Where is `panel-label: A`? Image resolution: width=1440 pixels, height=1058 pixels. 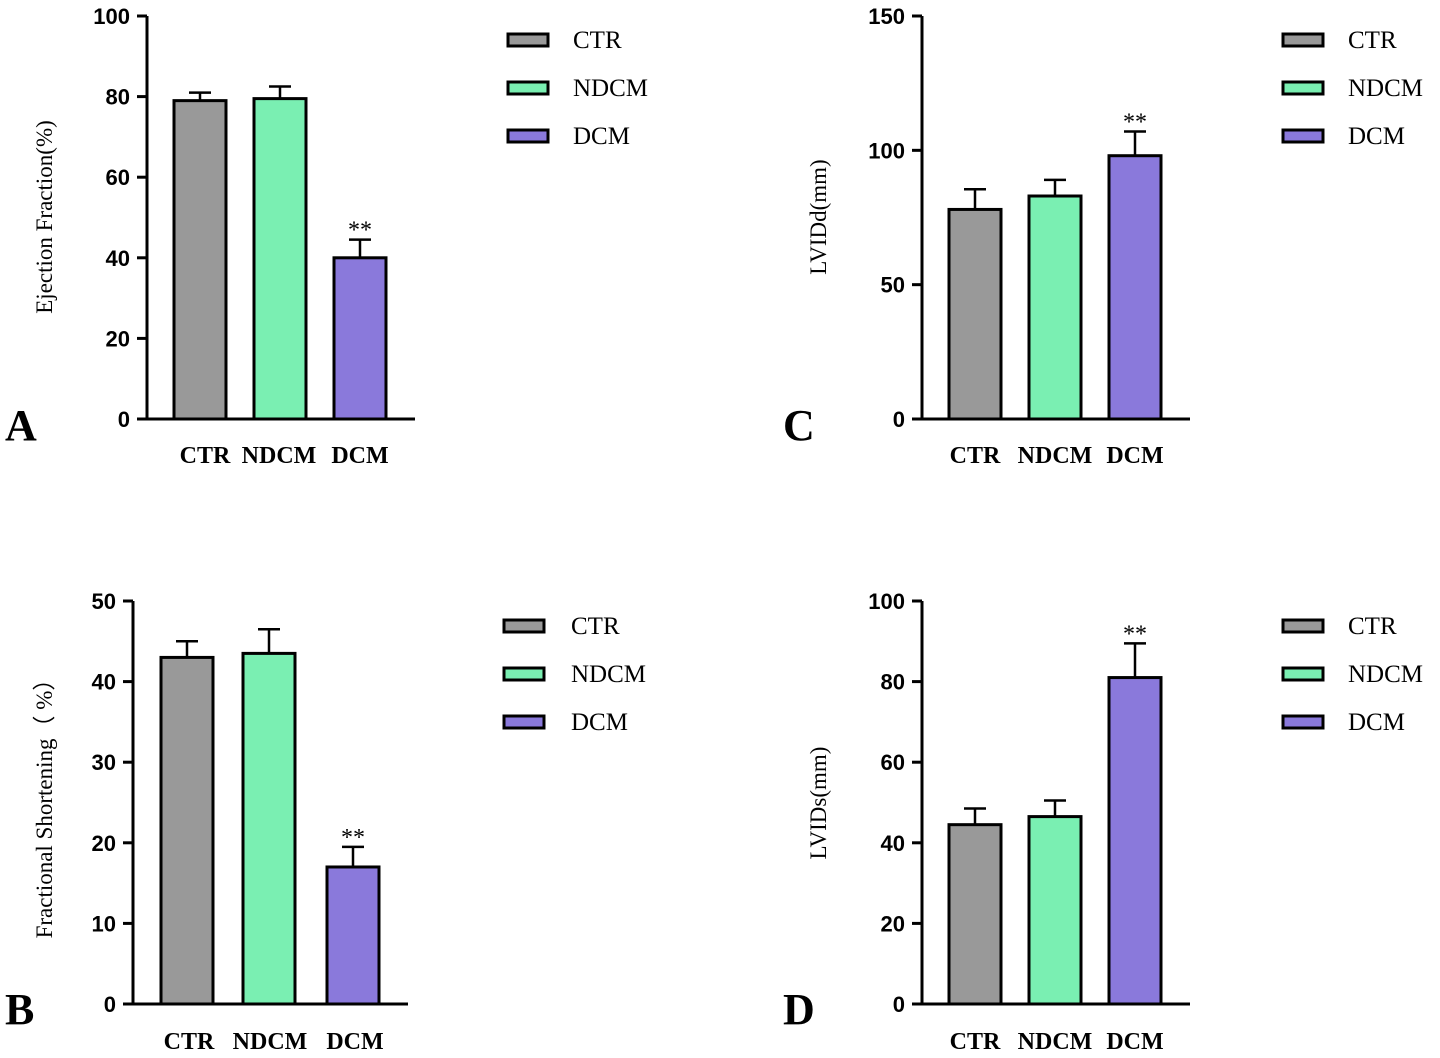 panel-label: A is located at coordinates (21, 425).